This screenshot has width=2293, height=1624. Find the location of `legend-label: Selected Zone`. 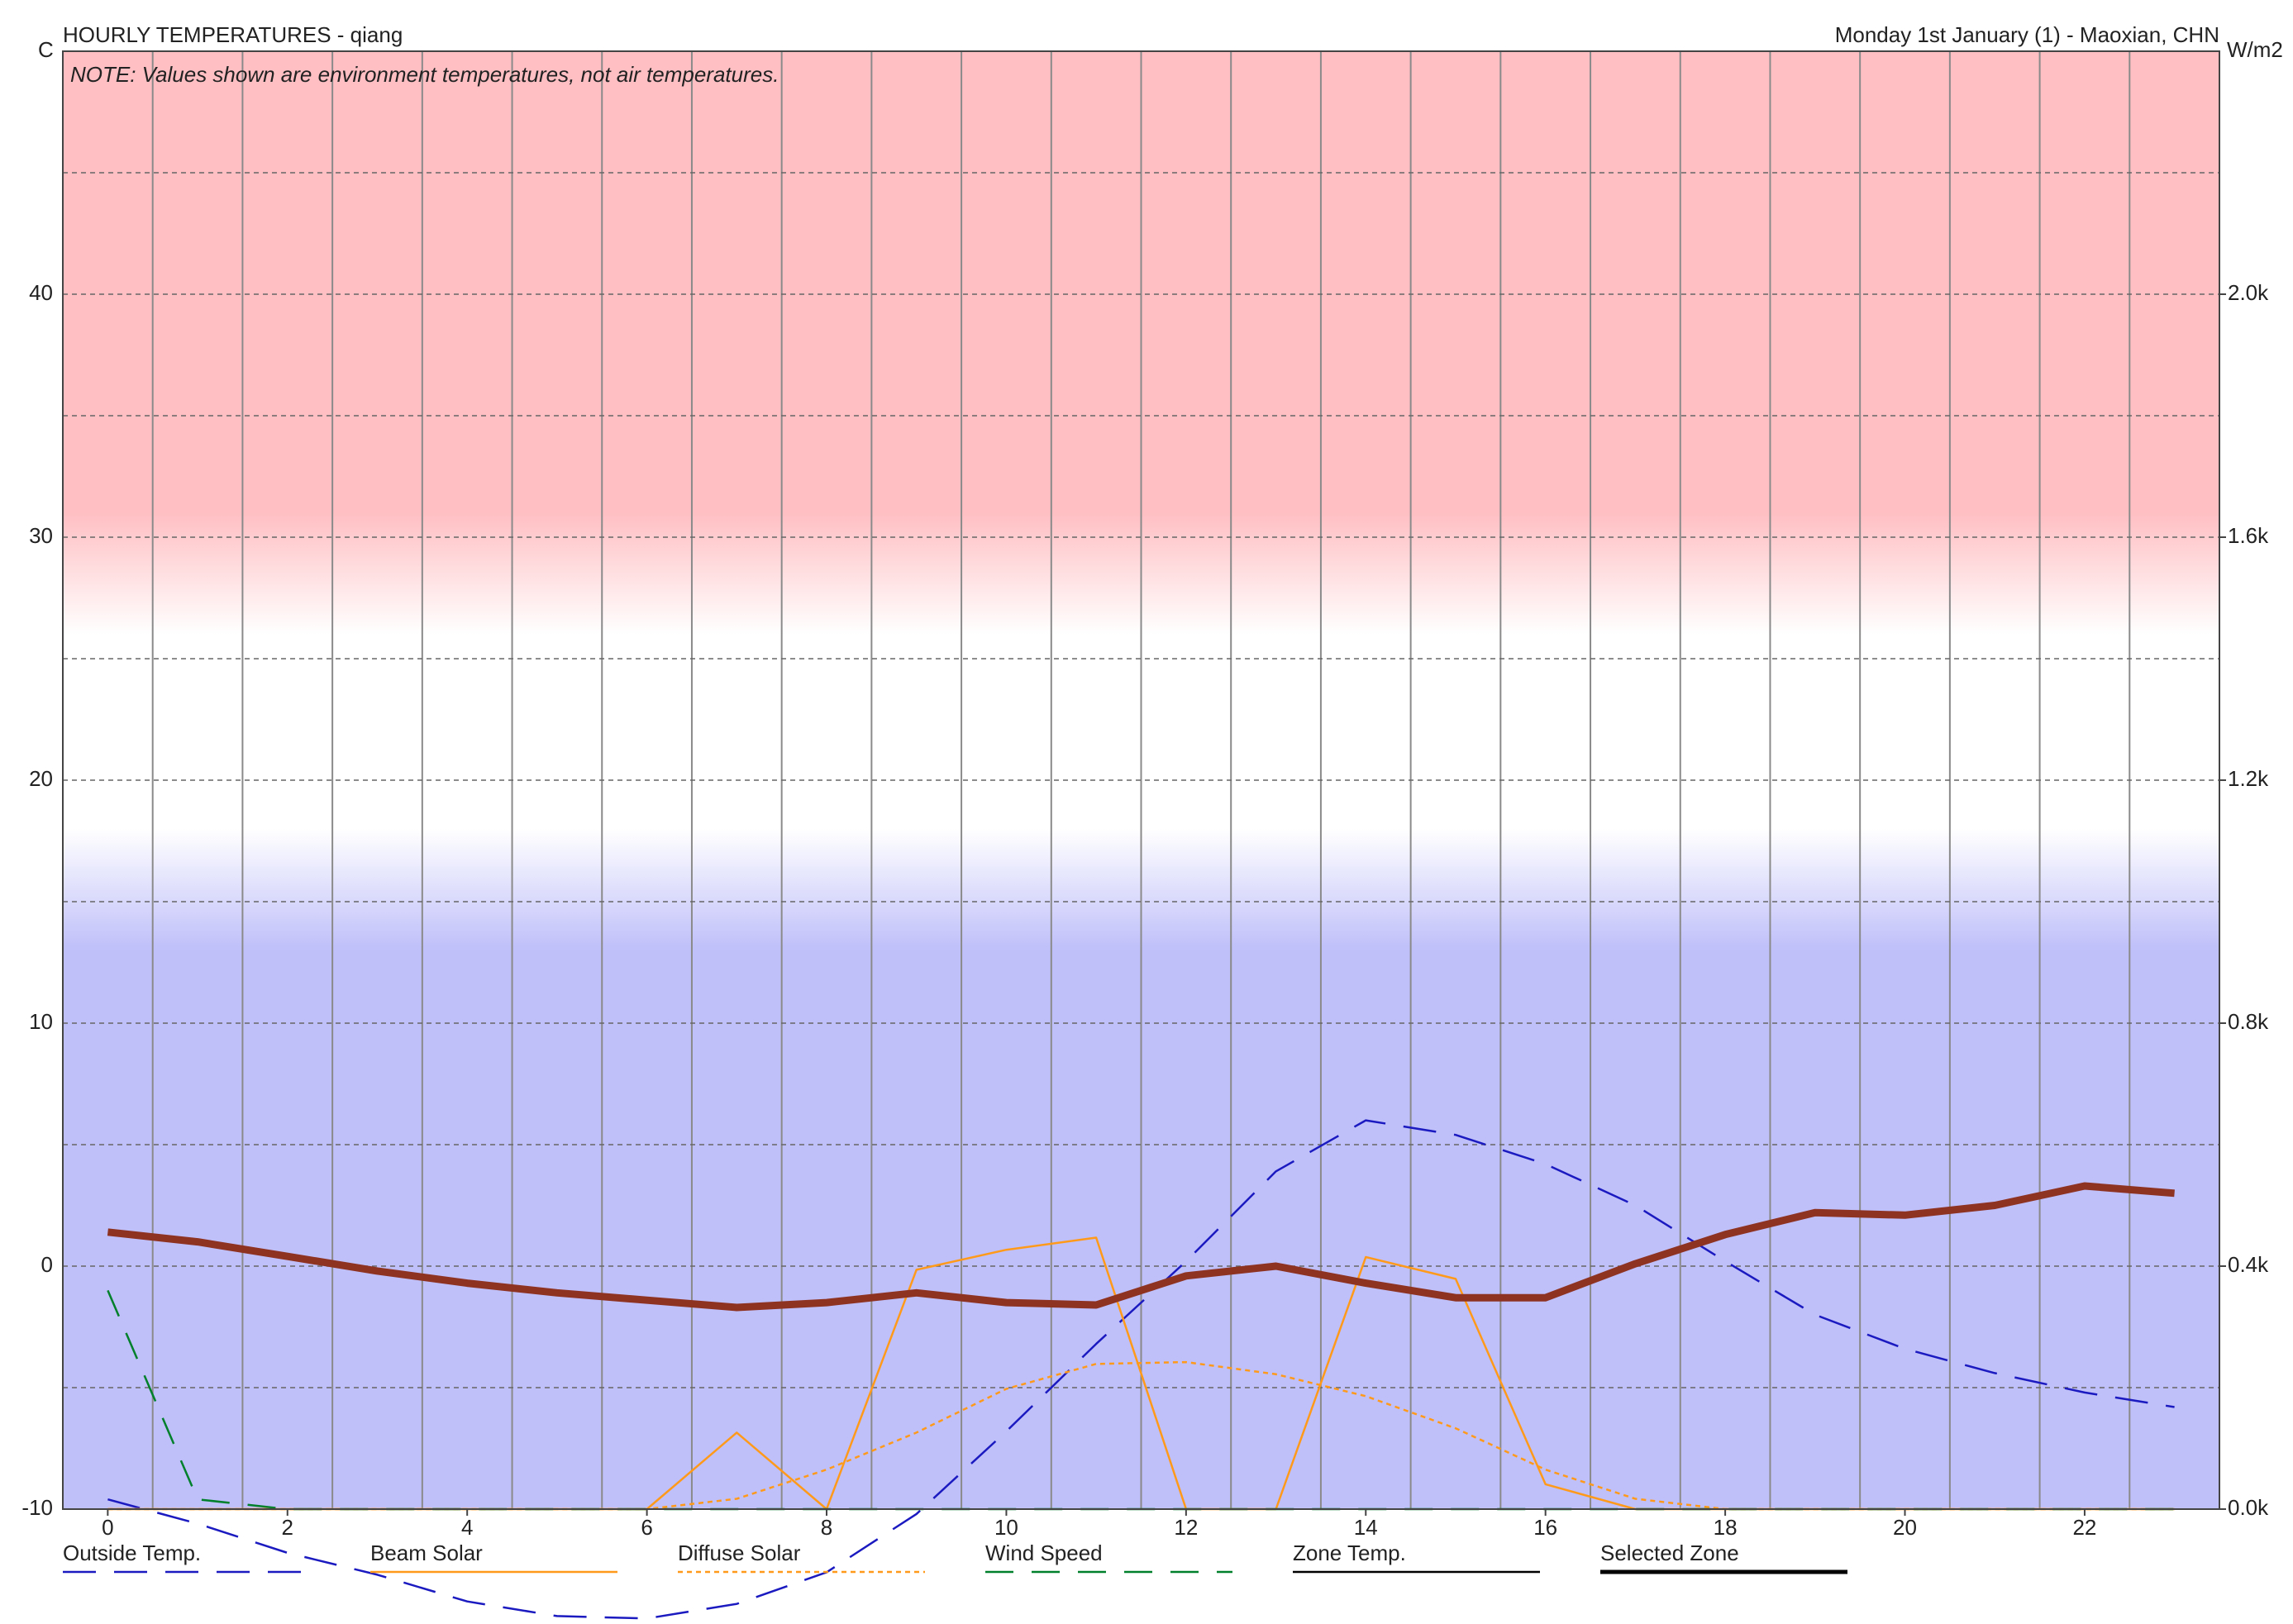

legend-label: Selected Zone is located at coordinates (1670, 1553).